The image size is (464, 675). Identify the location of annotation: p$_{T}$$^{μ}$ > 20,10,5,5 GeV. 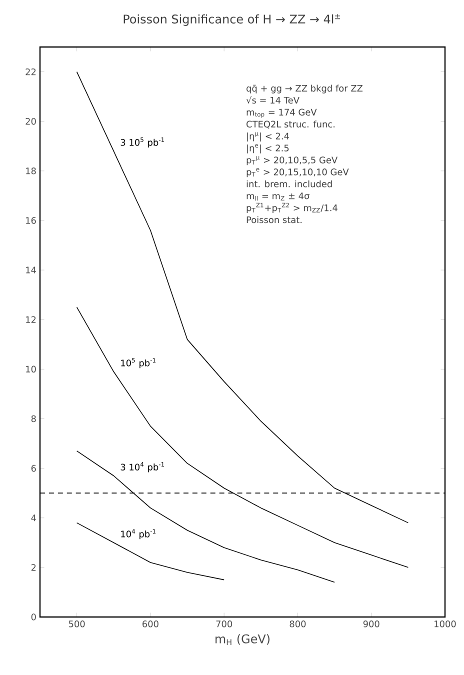
(292, 161).